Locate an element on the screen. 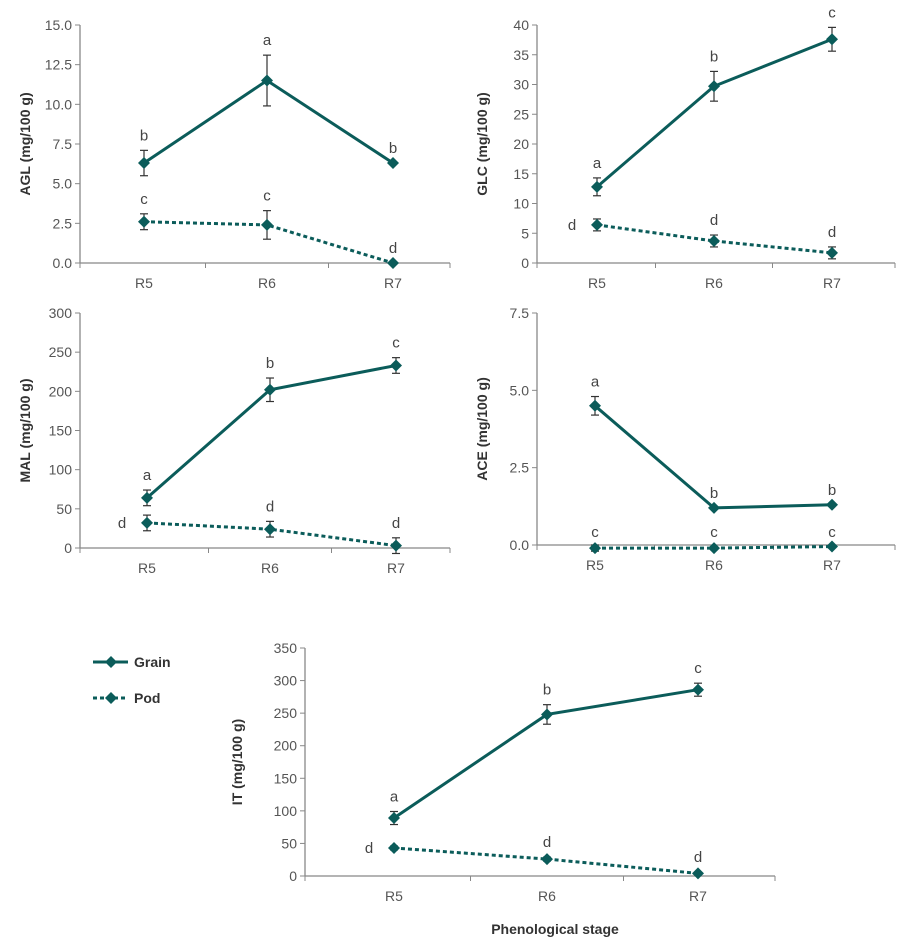 The image size is (897, 943). y-tick-label: 20 is located at coordinates (521, 144).